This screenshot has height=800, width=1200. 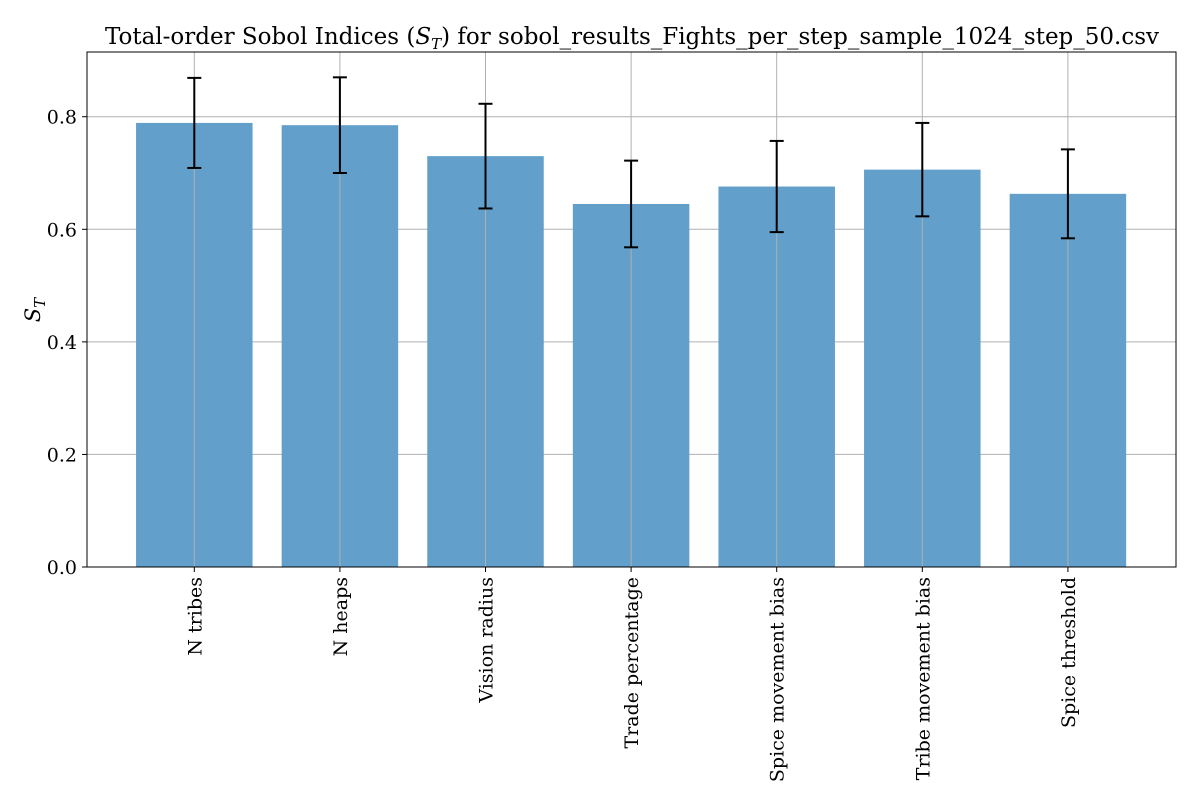 I want to click on x-tick-label: N heaps, so click(x=341, y=616).